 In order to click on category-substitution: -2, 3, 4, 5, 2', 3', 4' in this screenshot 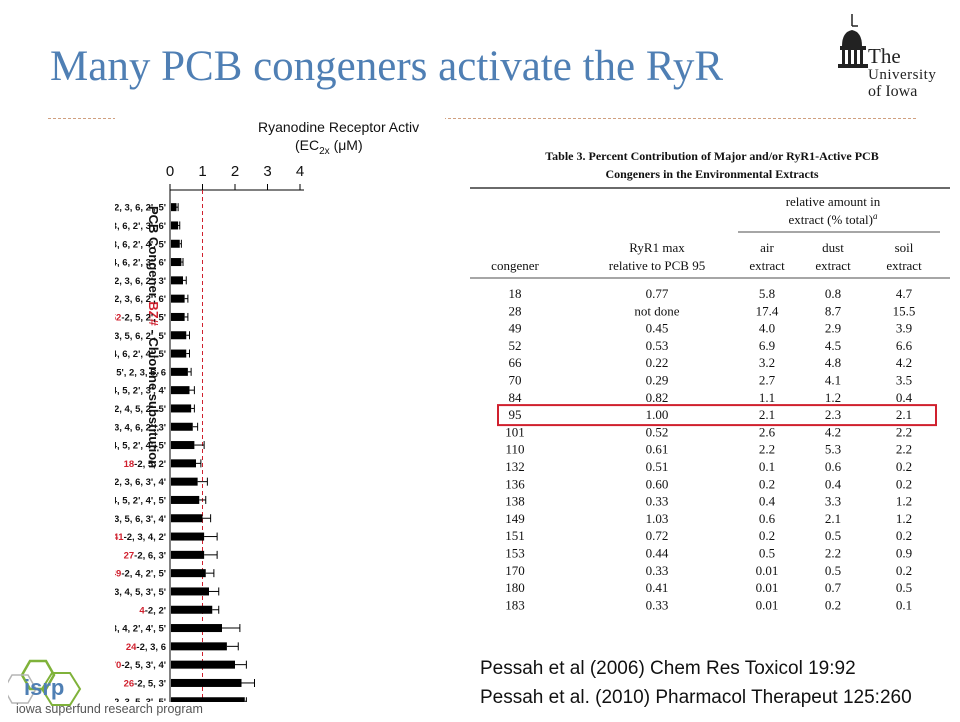, I will do `click(140, 391)`.